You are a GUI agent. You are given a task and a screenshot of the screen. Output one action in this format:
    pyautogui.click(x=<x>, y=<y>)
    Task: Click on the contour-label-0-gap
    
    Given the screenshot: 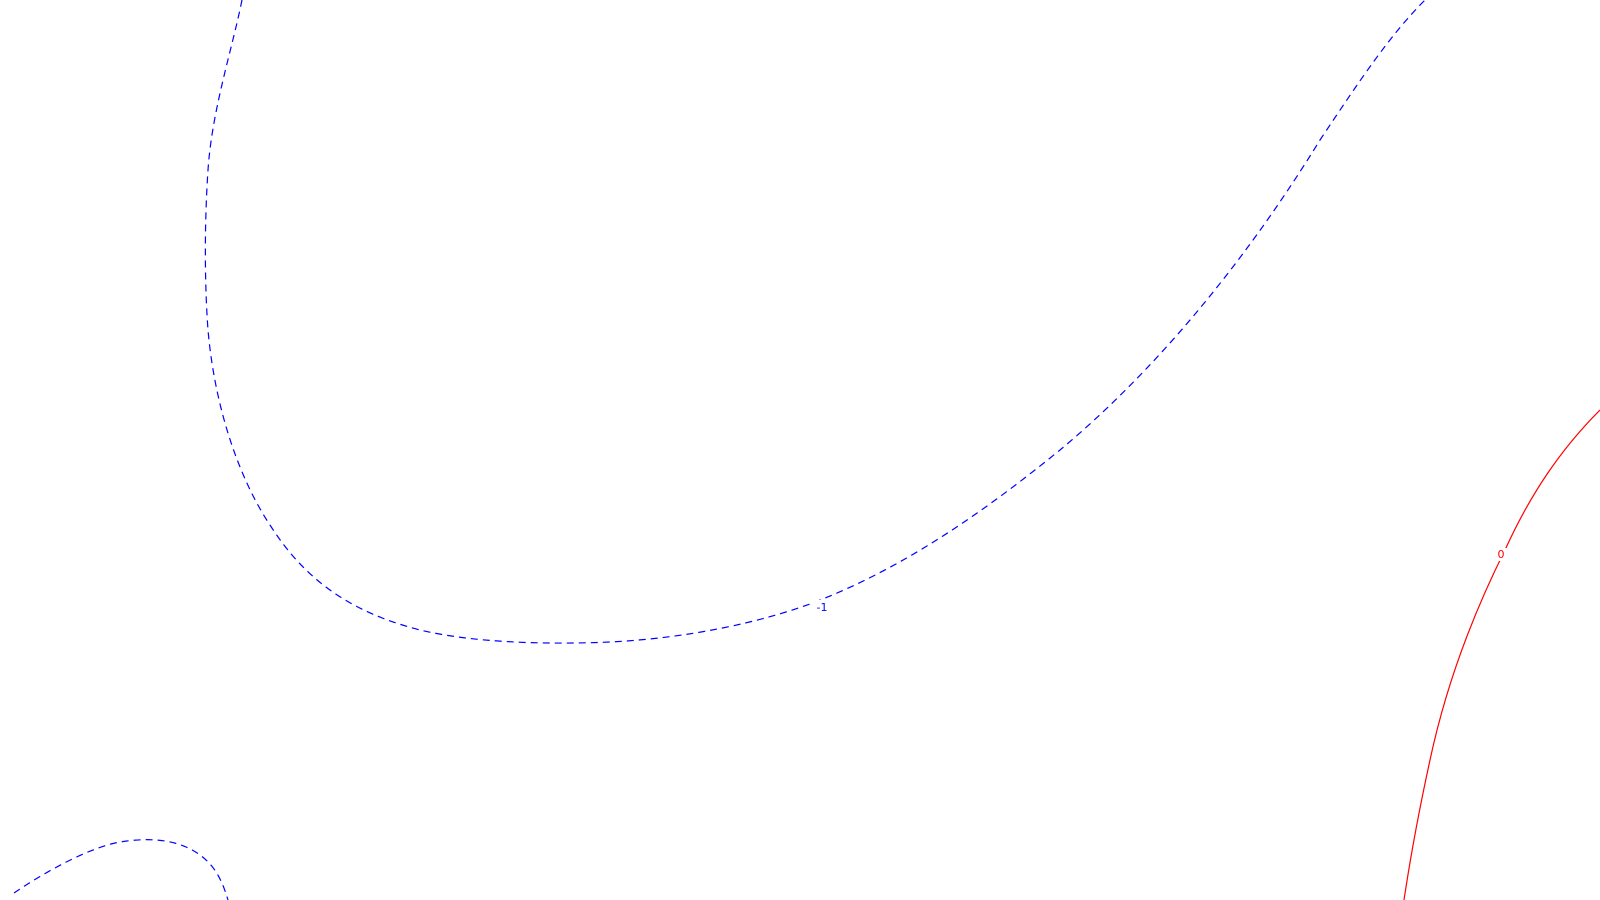 What is the action you would take?
    pyautogui.click(x=1501, y=554)
    